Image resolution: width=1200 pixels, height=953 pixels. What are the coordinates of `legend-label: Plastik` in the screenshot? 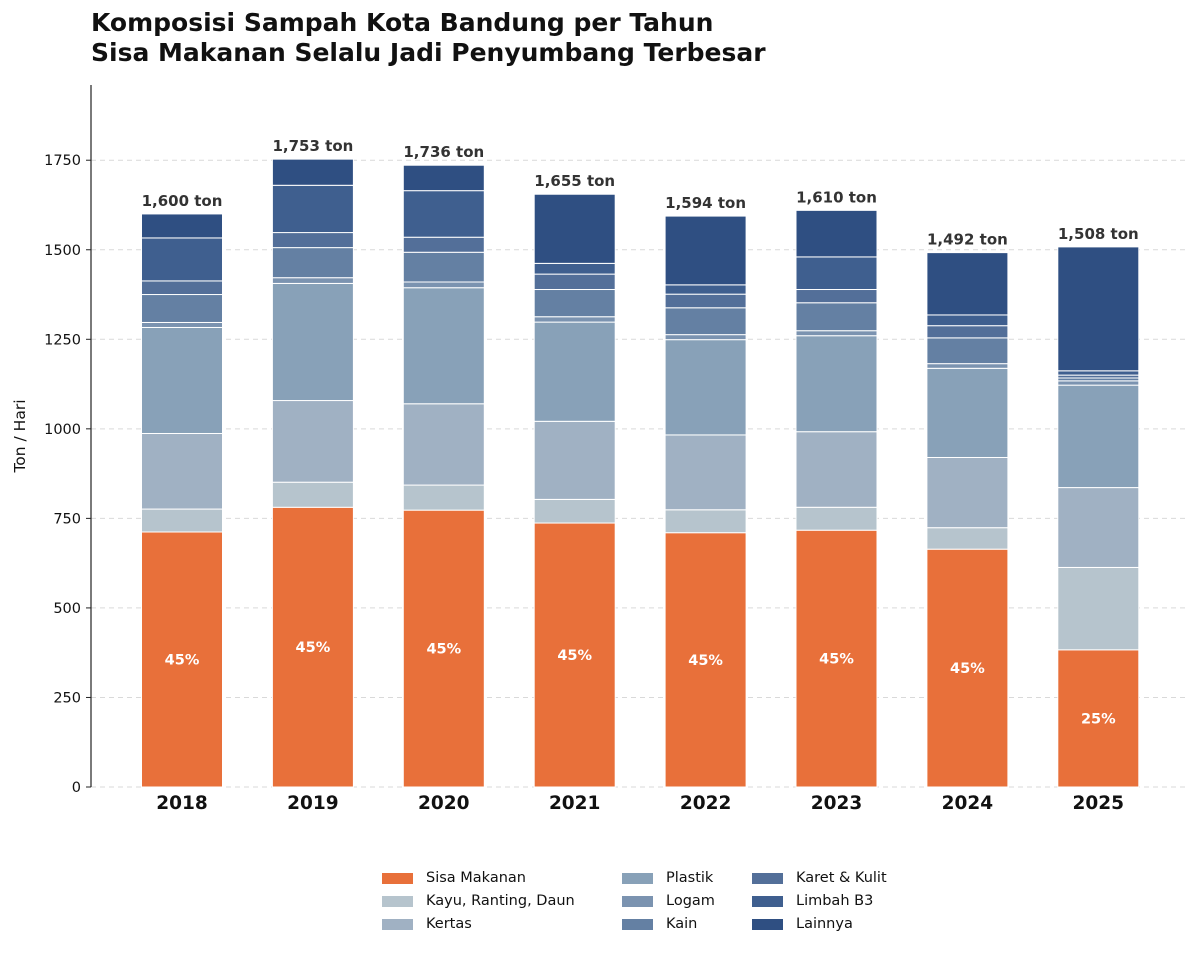 It's located at (690, 878).